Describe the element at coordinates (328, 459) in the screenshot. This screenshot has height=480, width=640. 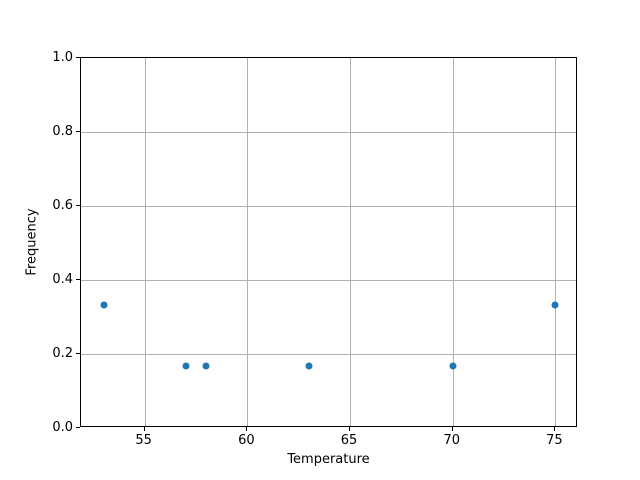
I see `x-axis-label: Temperature` at that location.